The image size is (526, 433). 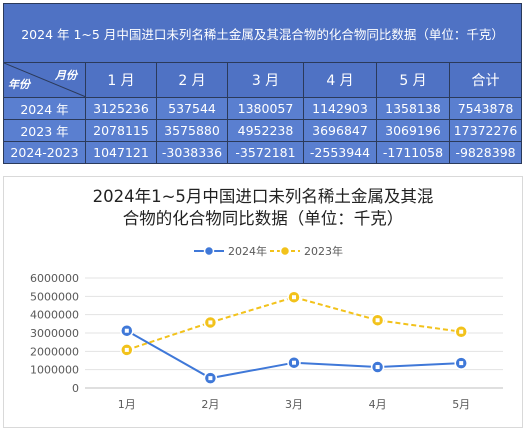 What do you see at coordinates (340, 130) in the screenshot?
I see `table-cell: 3696847` at bounding box center [340, 130].